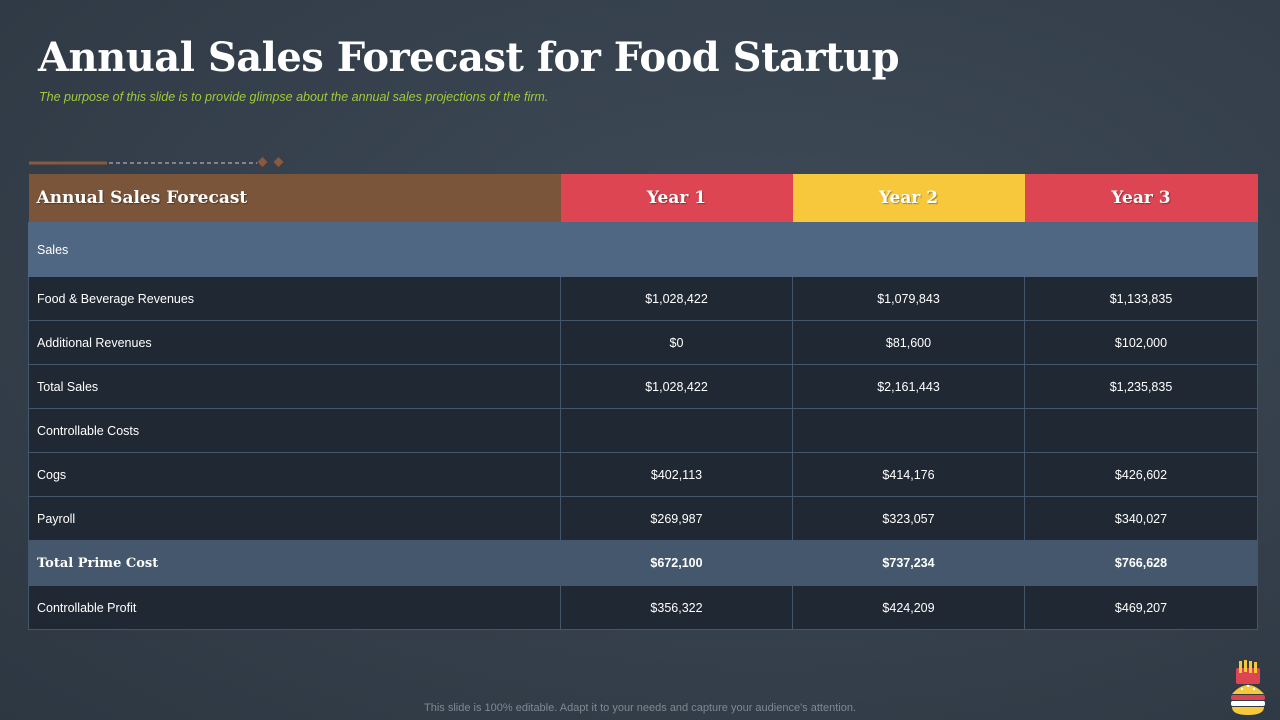  I want to click on decorative-divider, so click(156, 162).